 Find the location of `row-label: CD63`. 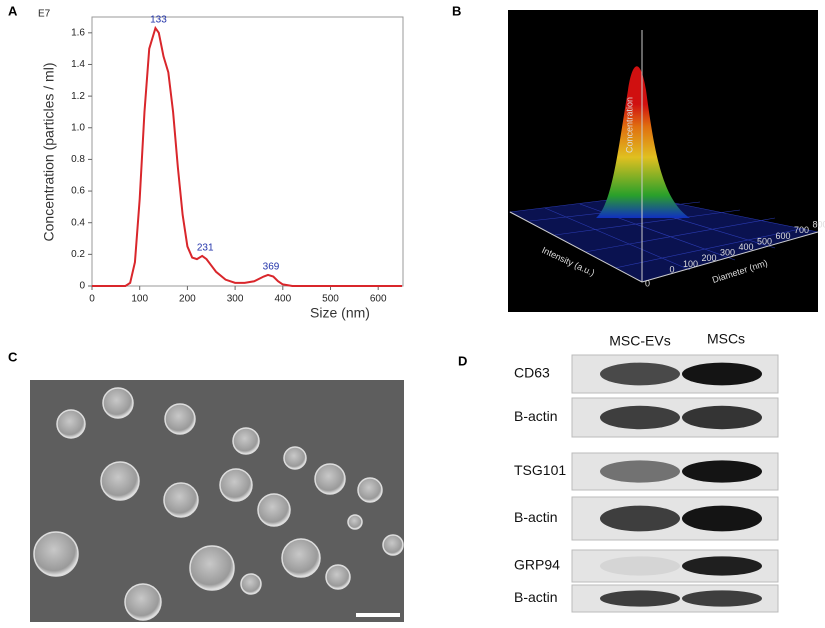

row-label: CD63 is located at coordinates (532, 373).